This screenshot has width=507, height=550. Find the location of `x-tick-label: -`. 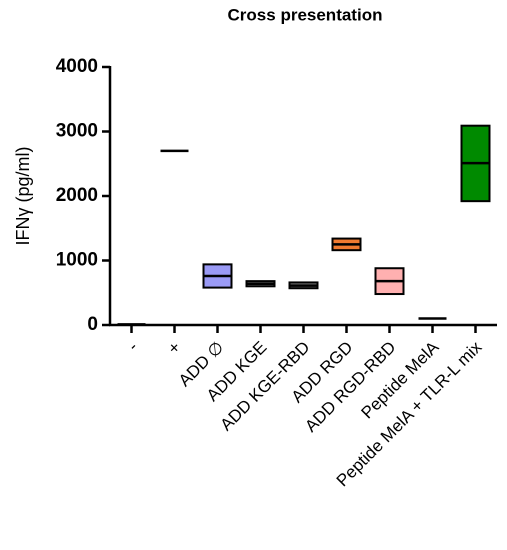

x-tick-label: - is located at coordinates (132, 346).